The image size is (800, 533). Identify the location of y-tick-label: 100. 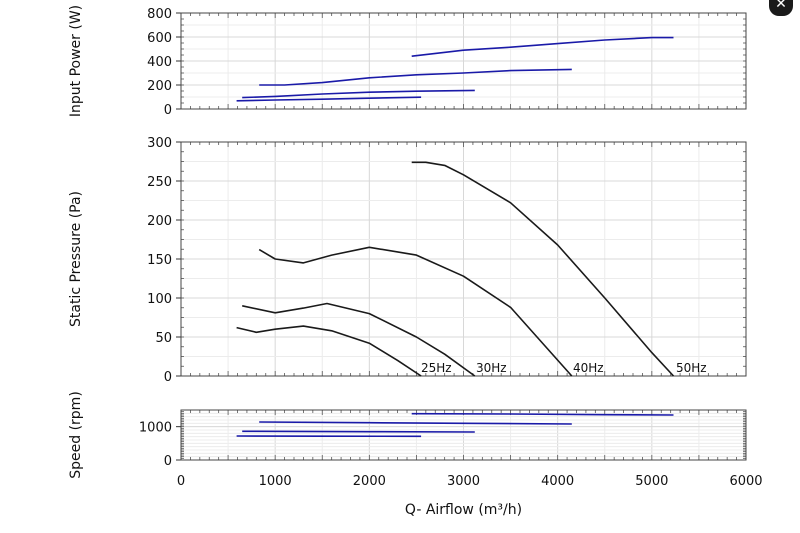
(159, 299).